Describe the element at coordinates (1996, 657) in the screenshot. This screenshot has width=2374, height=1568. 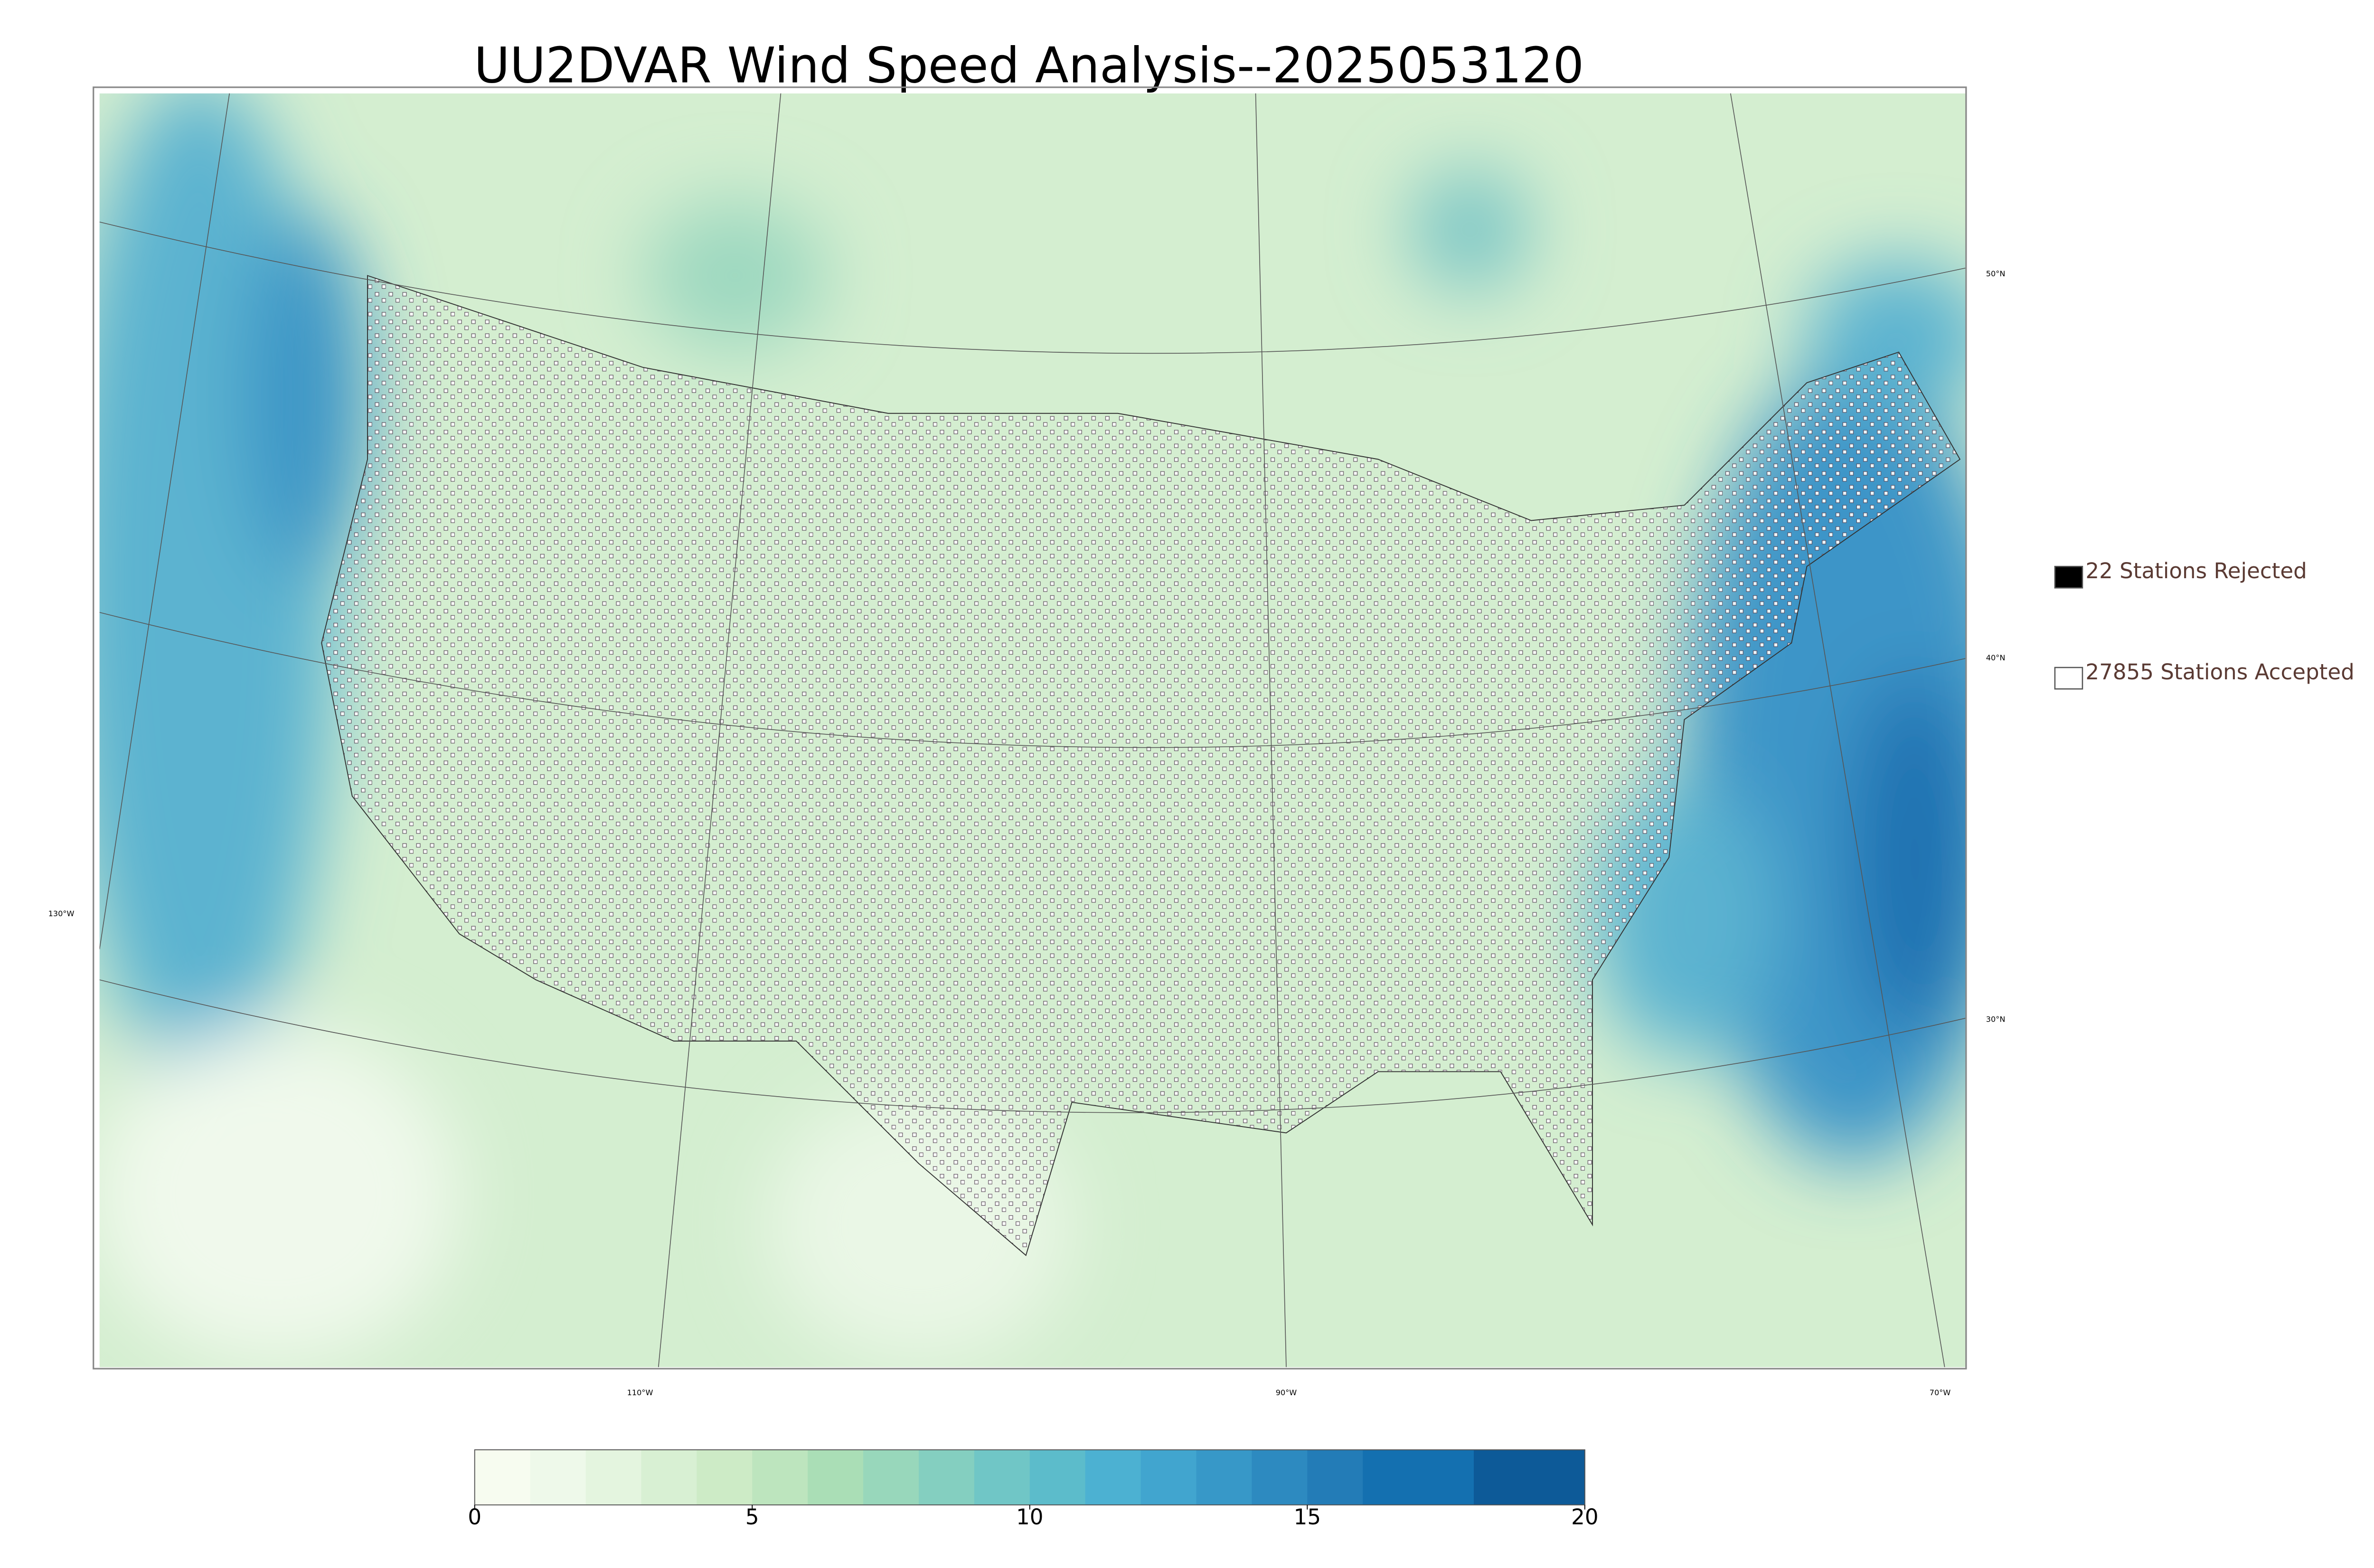
I see `lat-label: 40°N` at that location.